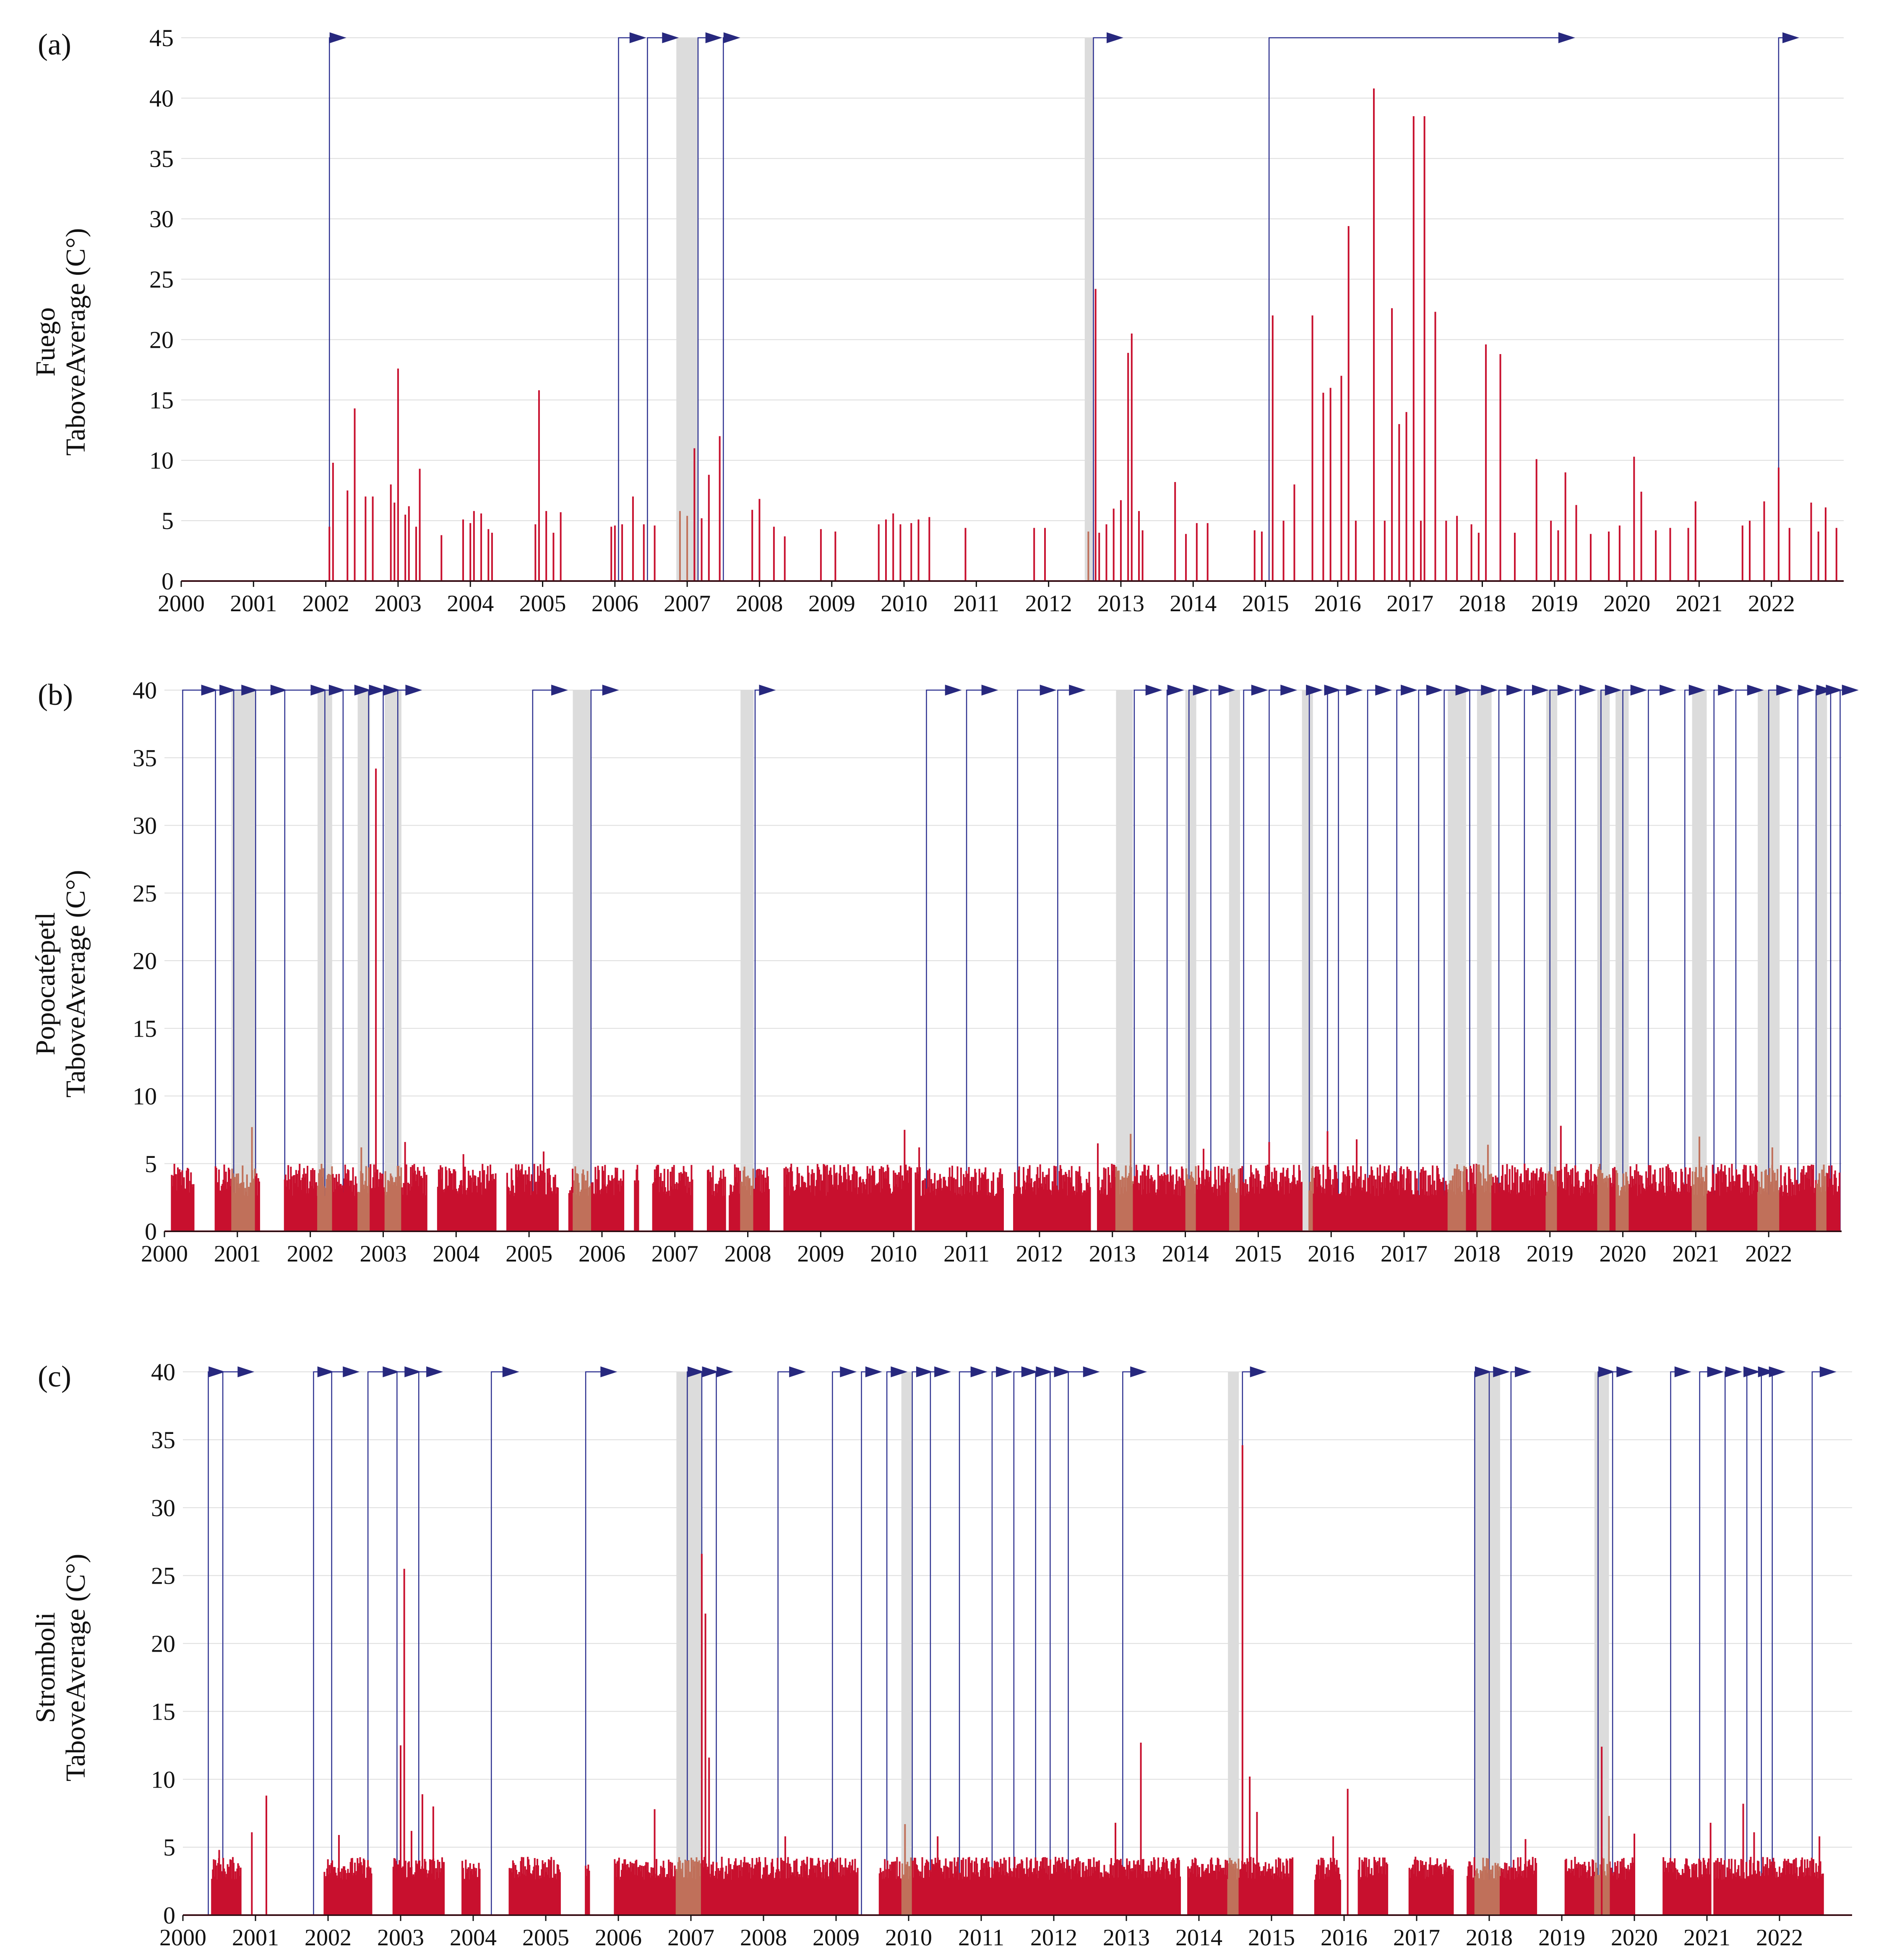  Describe the element at coordinates (145, 894) in the screenshot. I see `y-tick-label: 25` at that location.